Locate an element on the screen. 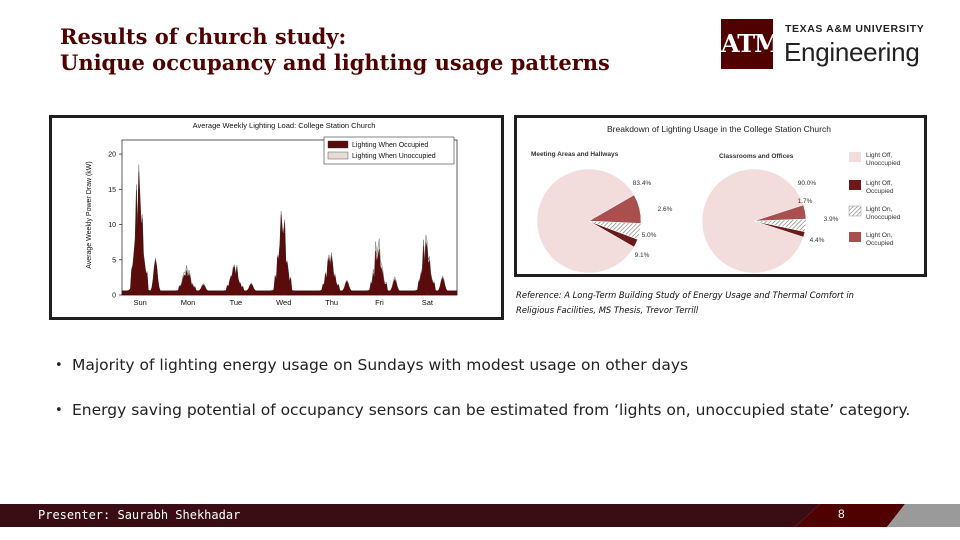 The width and height of the screenshot is (960, 540). y-tick-label: 0 is located at coordinates (114, 296).